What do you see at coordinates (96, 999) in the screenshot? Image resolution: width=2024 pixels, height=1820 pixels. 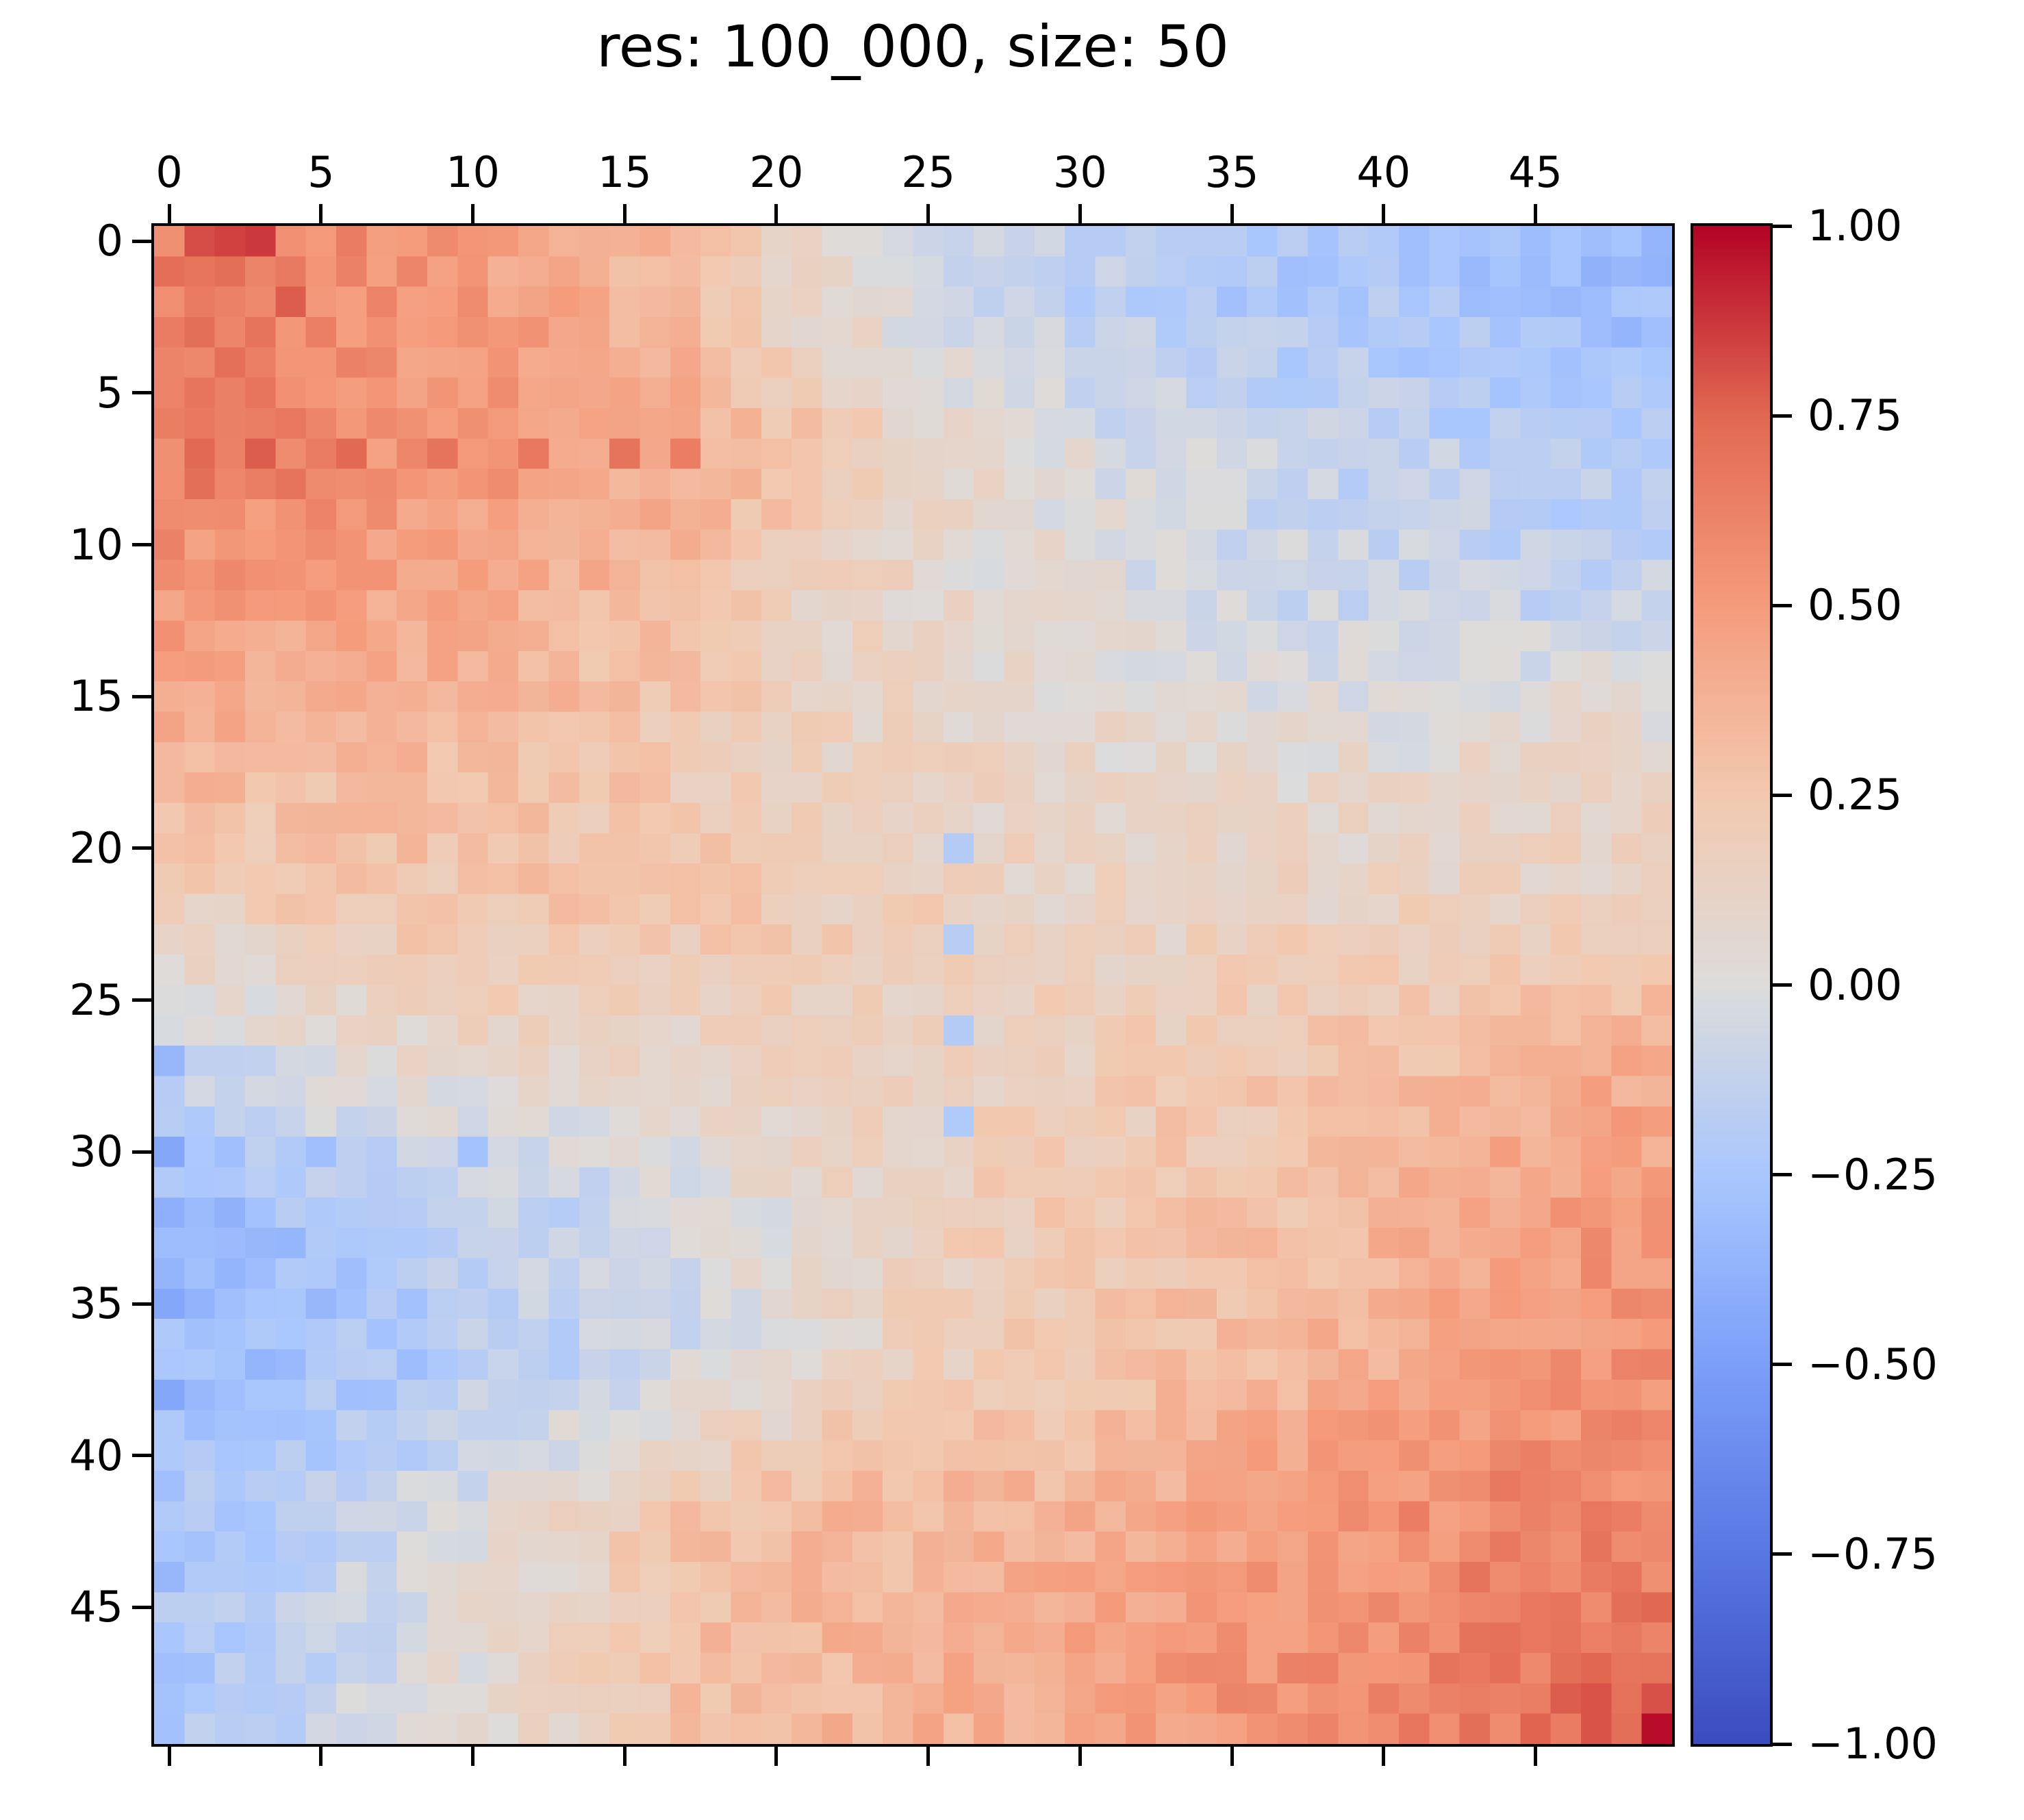 I see `y-tick-label: 25` at bounding box center [96, 999].